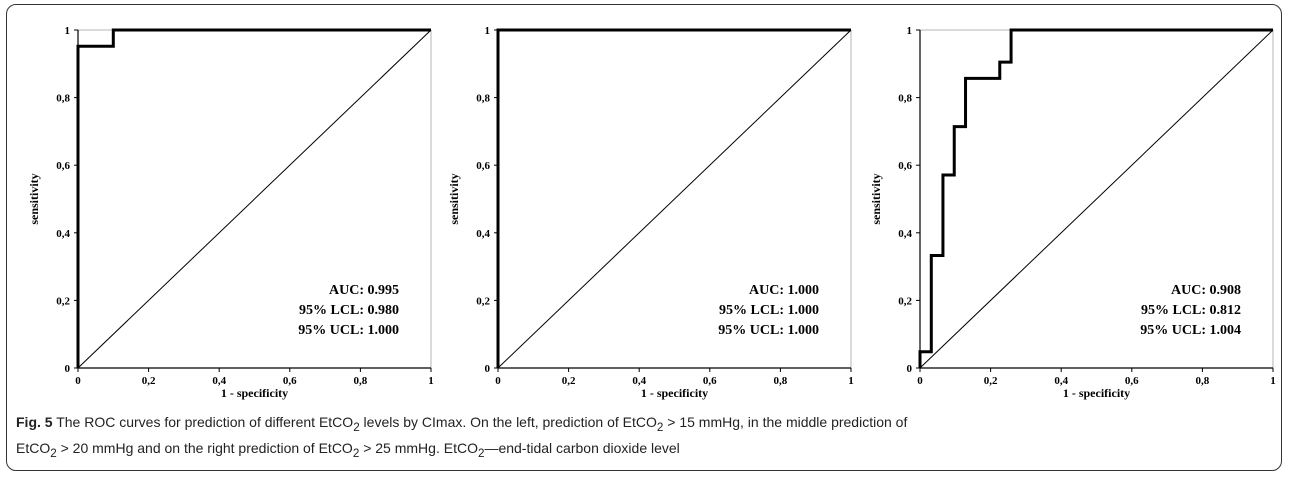  What do you see at coordinates (356, 453) in the screenshot?
I see `caption-sub-2b: 2` at bounding box center [356, 453].